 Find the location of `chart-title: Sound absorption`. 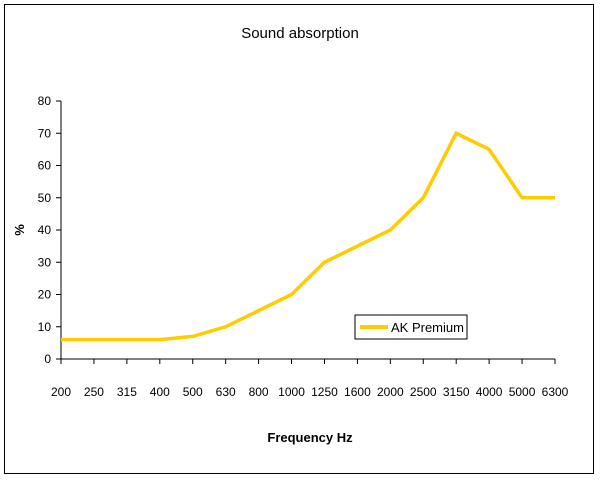

chart-title: Sound absorption is located at coordinates (300, 33).